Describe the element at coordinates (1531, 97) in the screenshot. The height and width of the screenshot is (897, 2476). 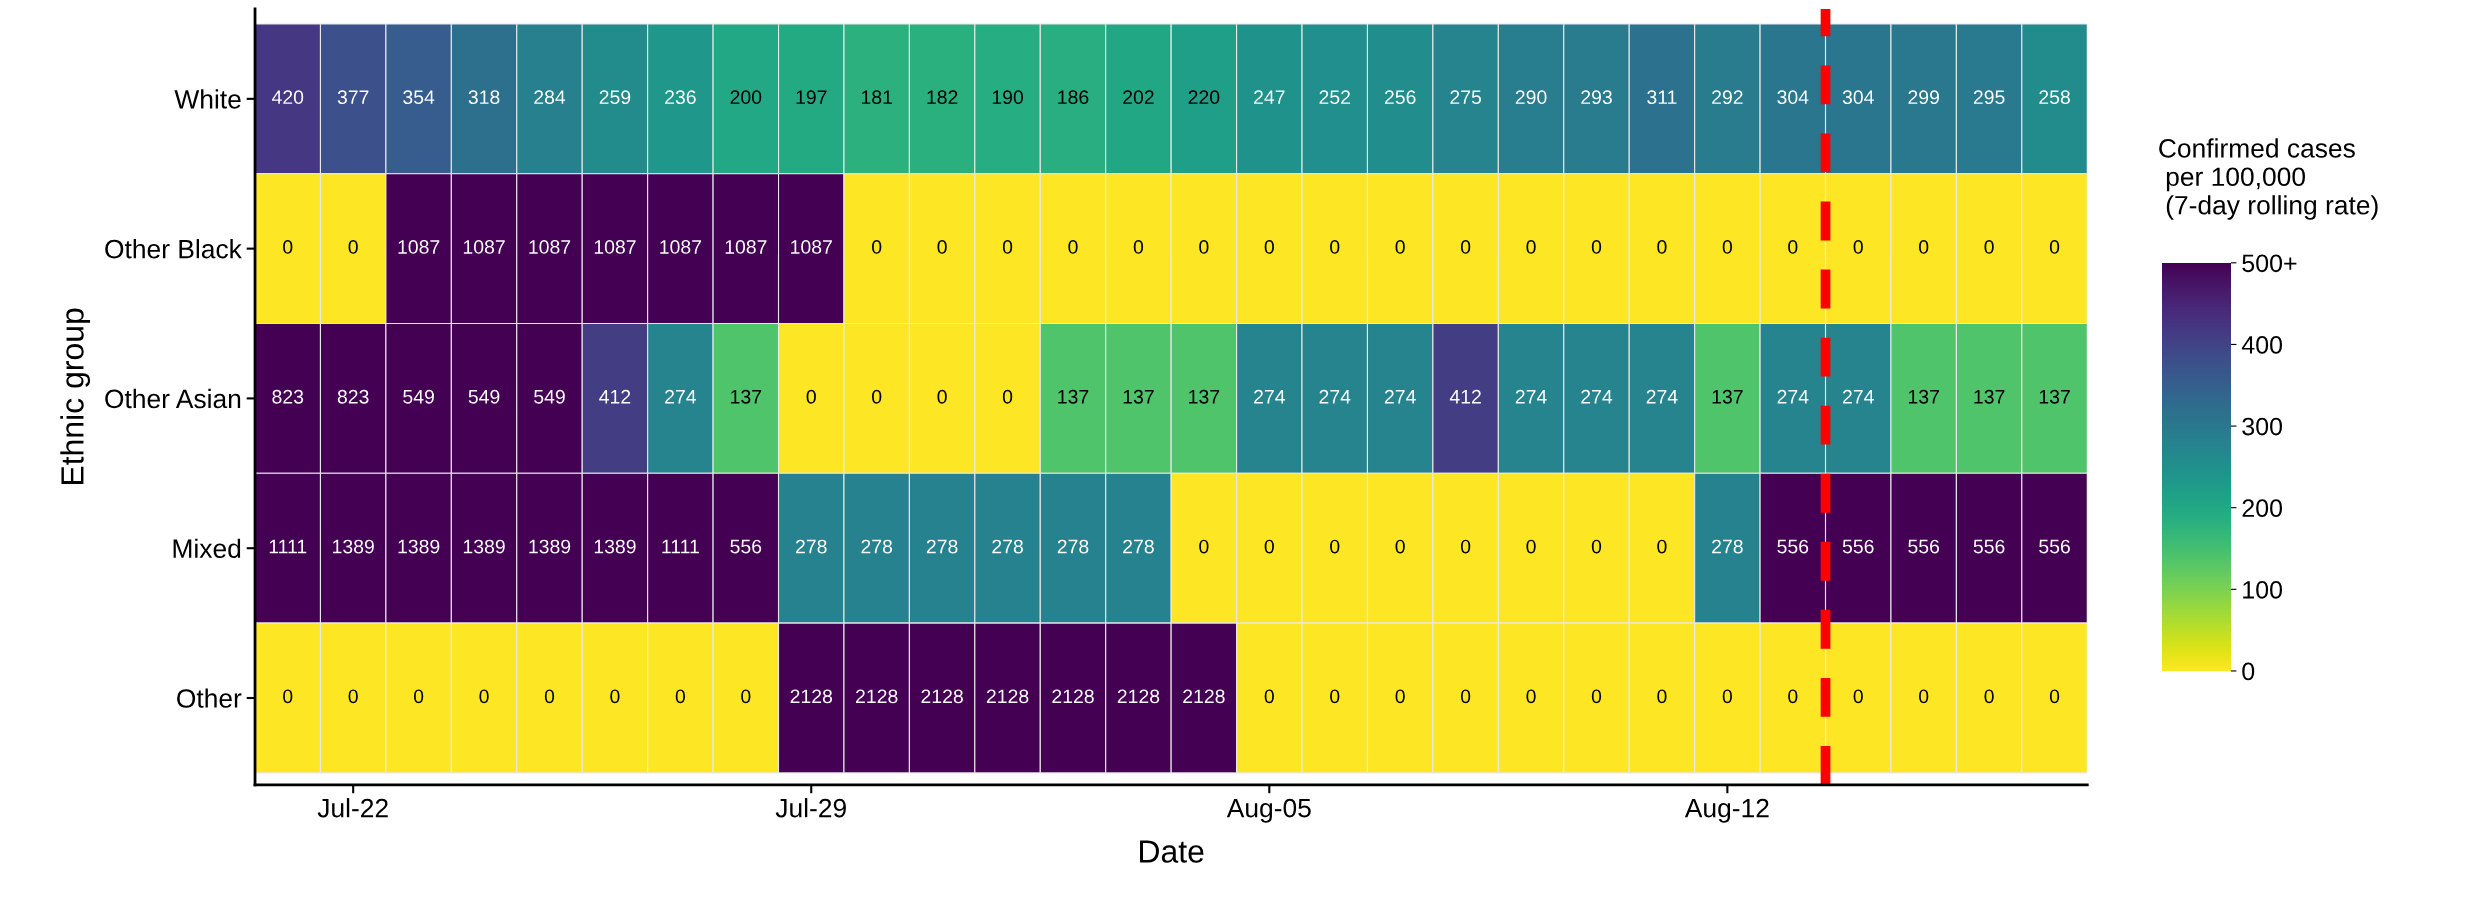
I see `data-label: 290` at that location.